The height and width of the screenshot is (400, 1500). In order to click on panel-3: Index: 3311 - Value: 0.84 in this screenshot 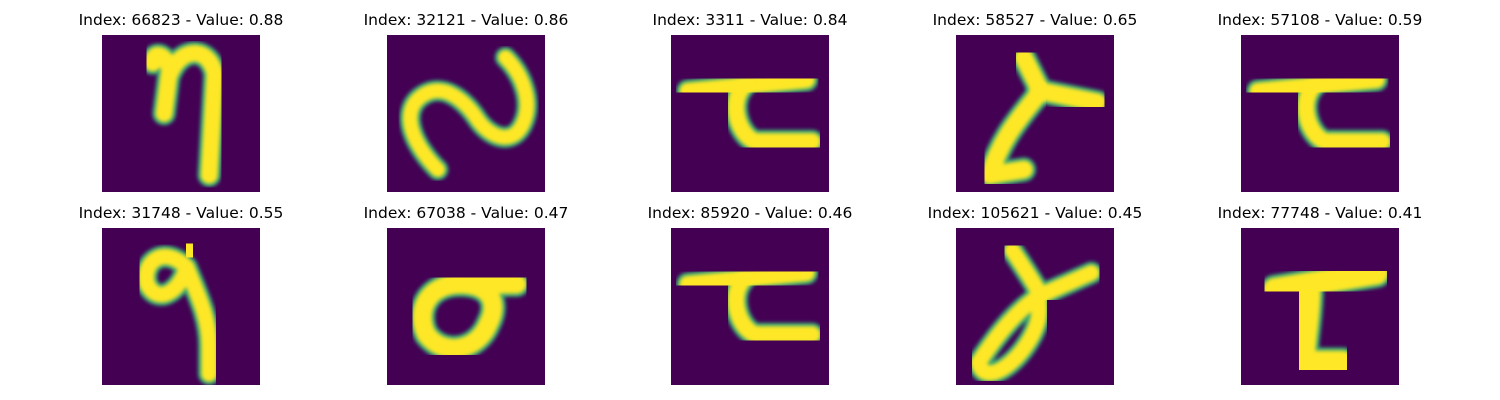, I will do `click(750, 102)`.